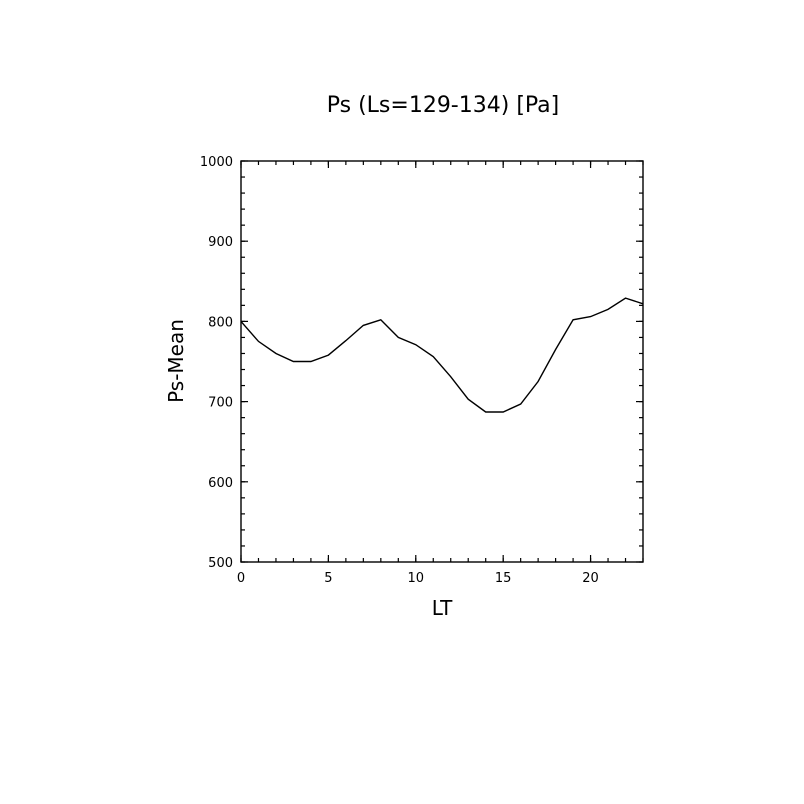  I want to click on x-tick-label: 20, so click(590, 578).